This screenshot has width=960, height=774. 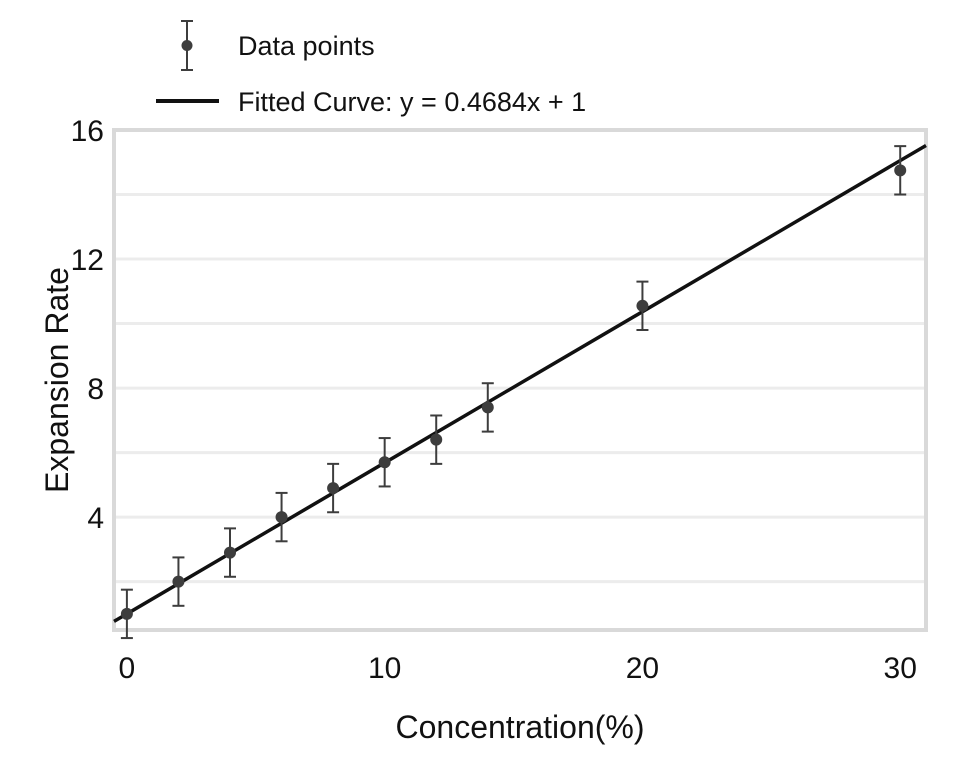 What do you see at coordinates (900, 668) in the screenshot?
I see `x-tick-label: 30` at bounding box center [900, 668].